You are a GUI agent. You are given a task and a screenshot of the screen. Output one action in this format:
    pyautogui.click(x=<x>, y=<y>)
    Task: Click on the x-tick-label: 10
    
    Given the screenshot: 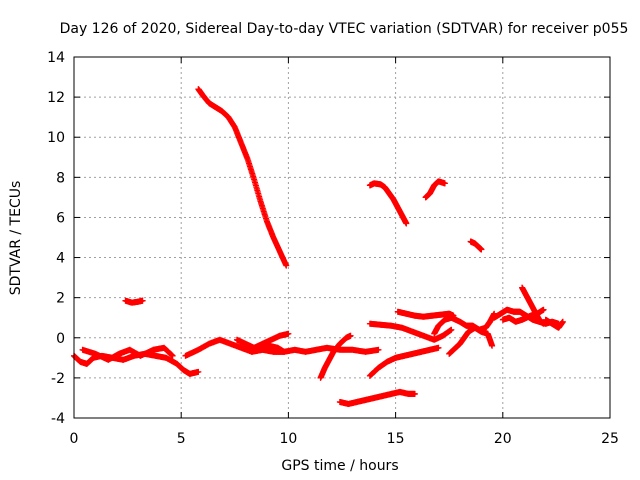 What is the action you would take?
    pyautogui.click(x=288, y=439)
    